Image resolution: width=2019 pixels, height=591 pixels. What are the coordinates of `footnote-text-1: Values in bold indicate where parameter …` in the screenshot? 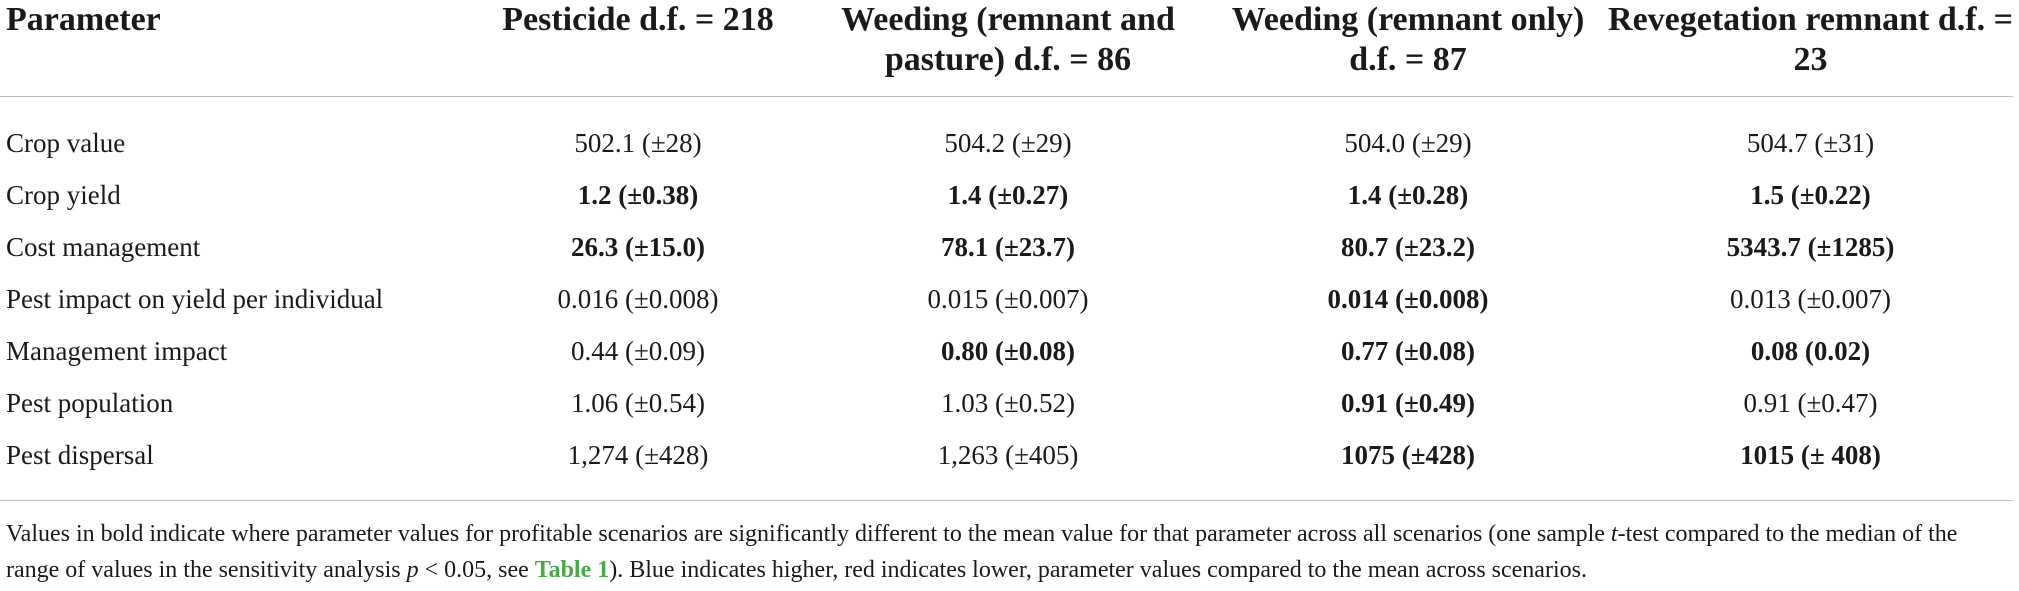 It's located at (808, 534).